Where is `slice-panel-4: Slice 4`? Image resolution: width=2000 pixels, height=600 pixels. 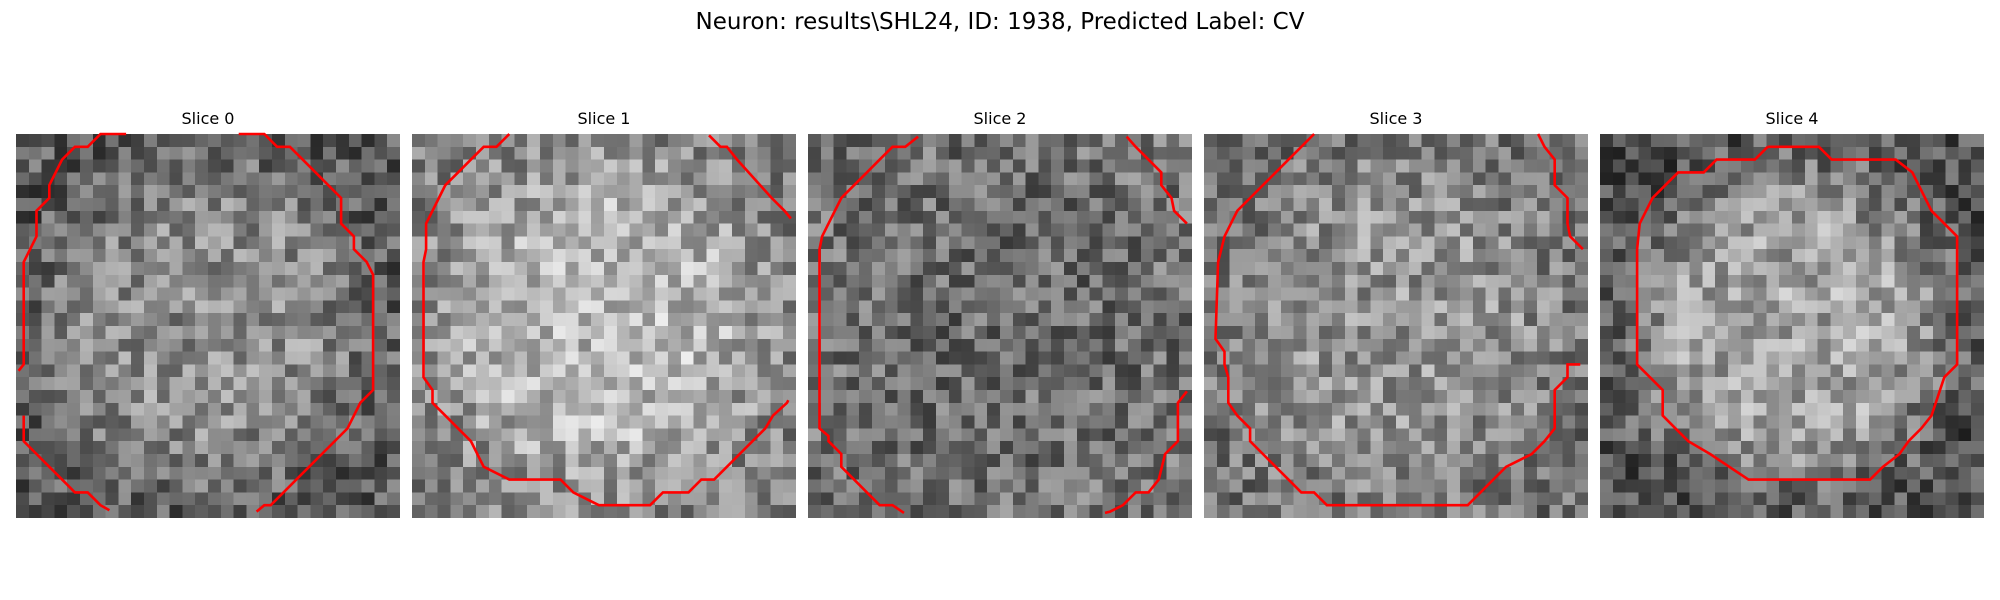
slice-panel-4: Slice 4 is located at coordinates (1792, 313).